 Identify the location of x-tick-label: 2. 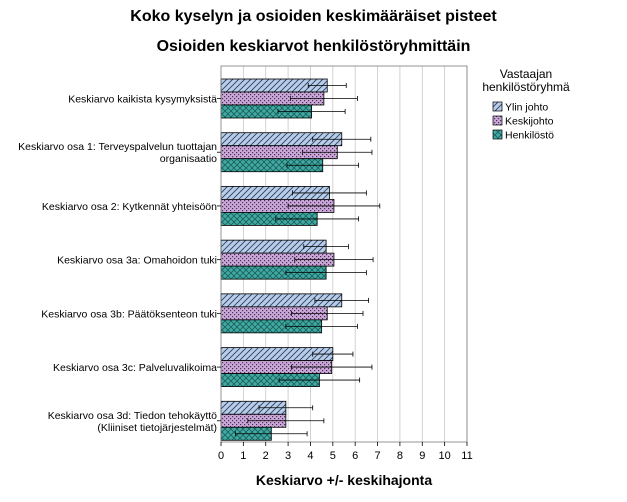
(266, 456).